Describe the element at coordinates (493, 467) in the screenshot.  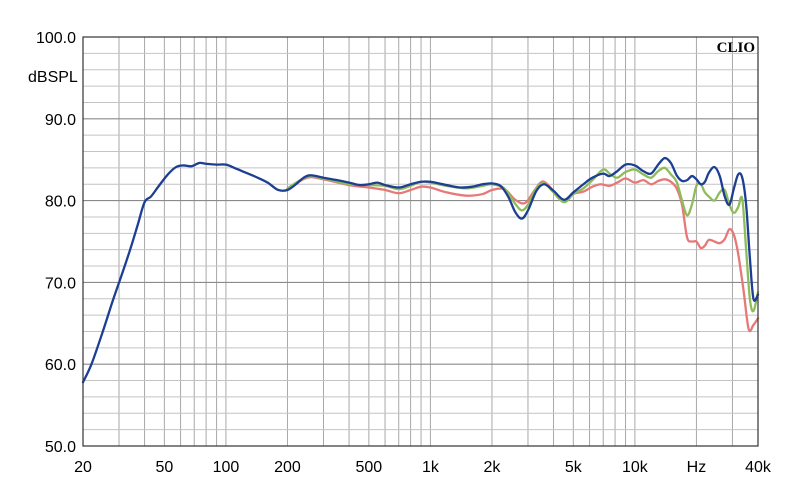
I see `x-tick-label: 2k` at that location.